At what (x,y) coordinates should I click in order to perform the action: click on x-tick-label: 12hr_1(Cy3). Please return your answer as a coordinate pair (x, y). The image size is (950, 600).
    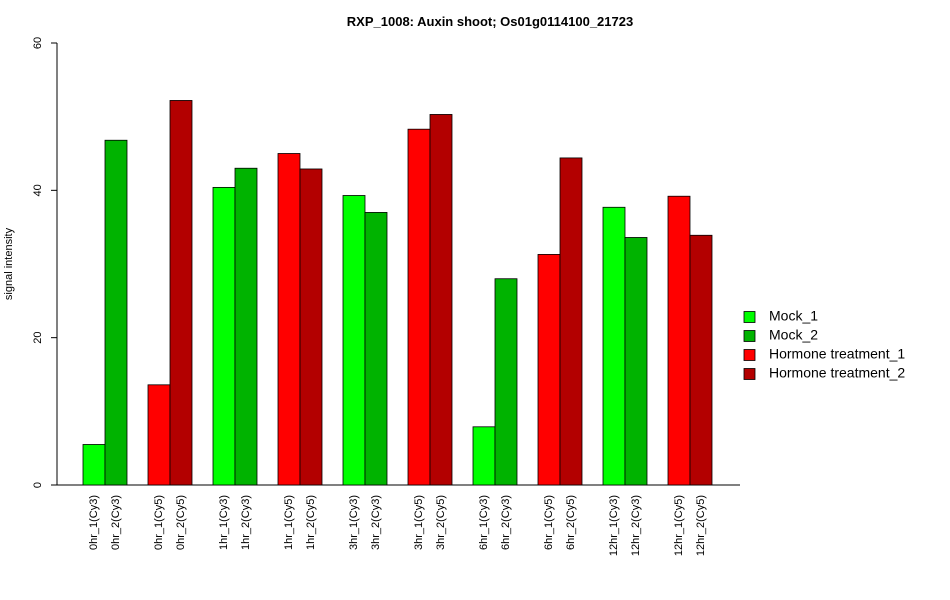
    Looking at the image, I should click on (614, 525).